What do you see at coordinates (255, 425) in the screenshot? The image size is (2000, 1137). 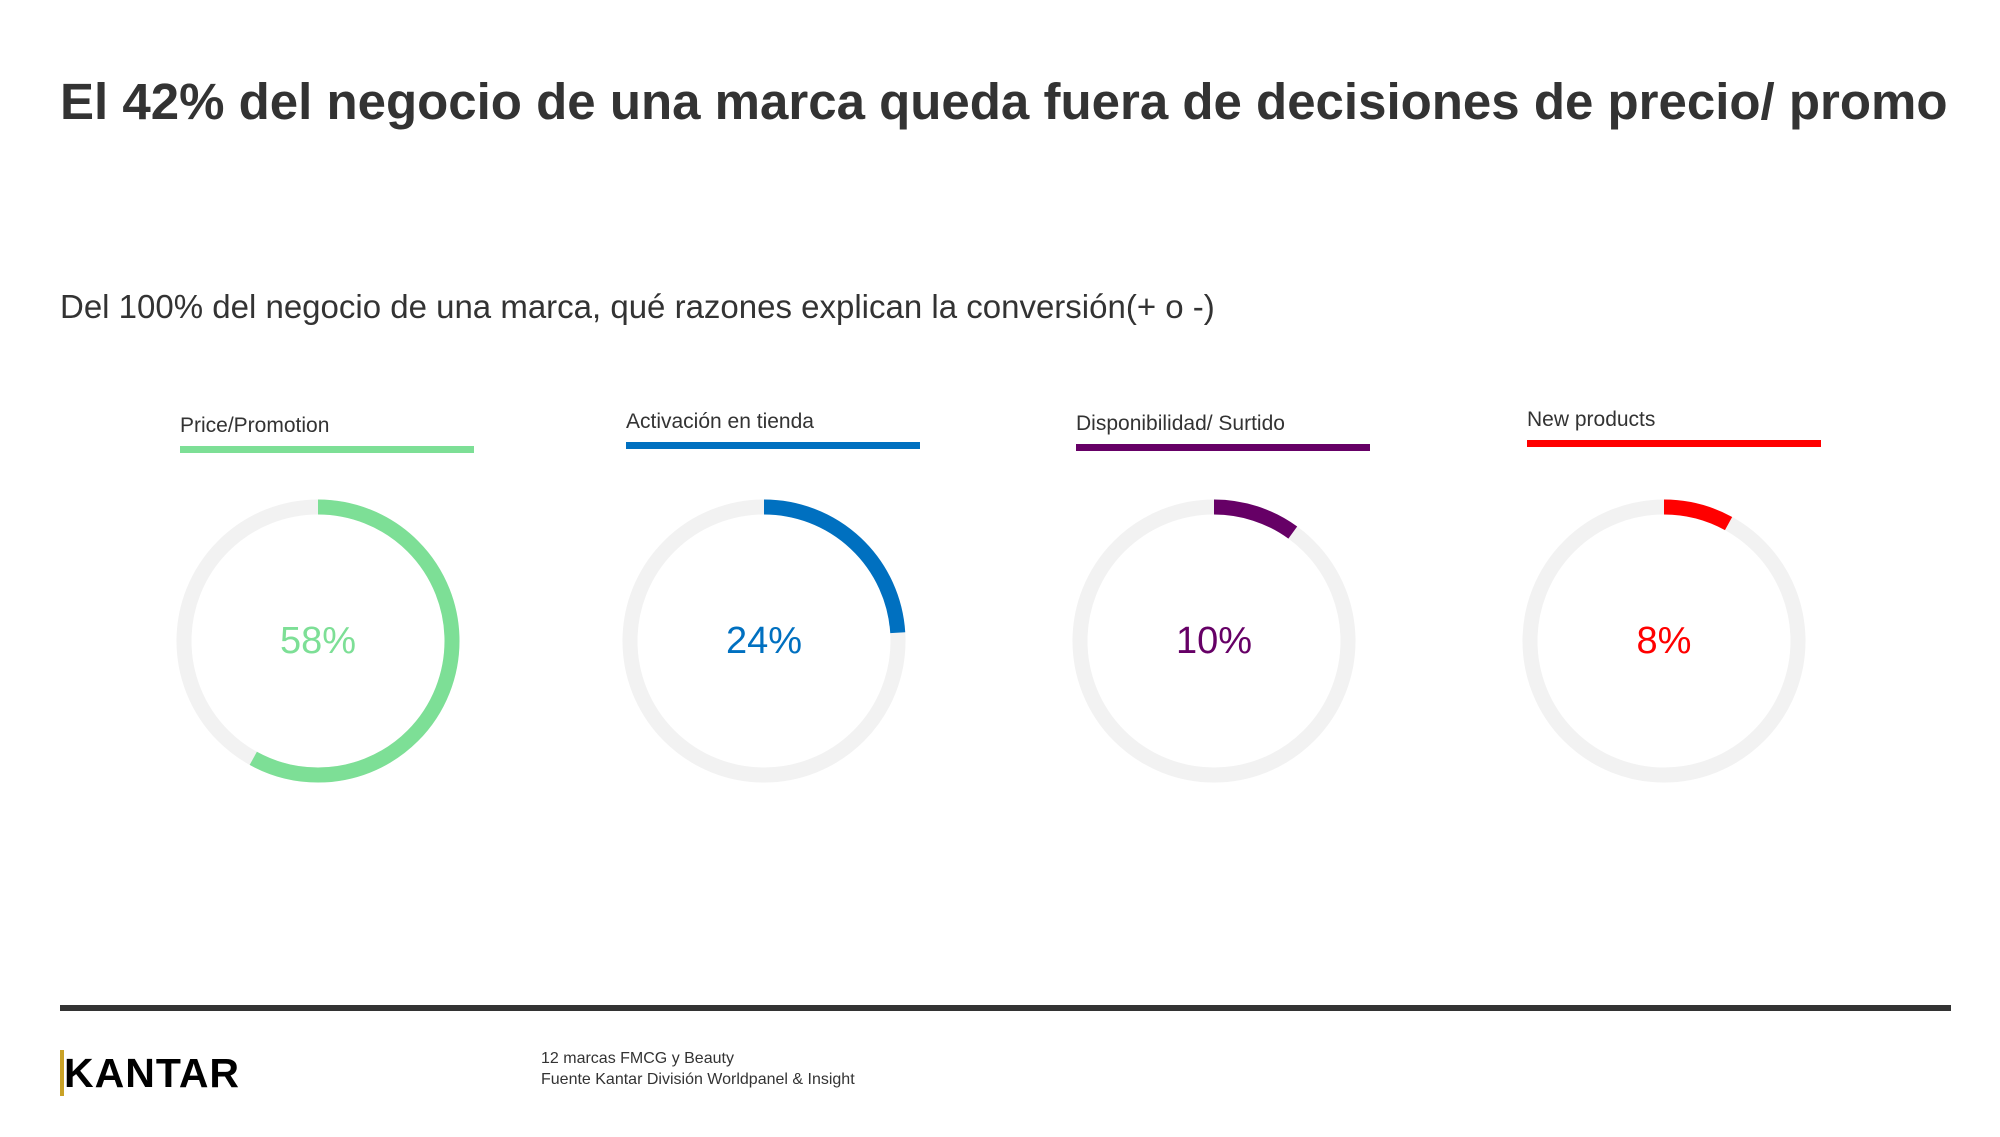 I see `category-label: Price/Promotion` at bounding box center [255, 425].